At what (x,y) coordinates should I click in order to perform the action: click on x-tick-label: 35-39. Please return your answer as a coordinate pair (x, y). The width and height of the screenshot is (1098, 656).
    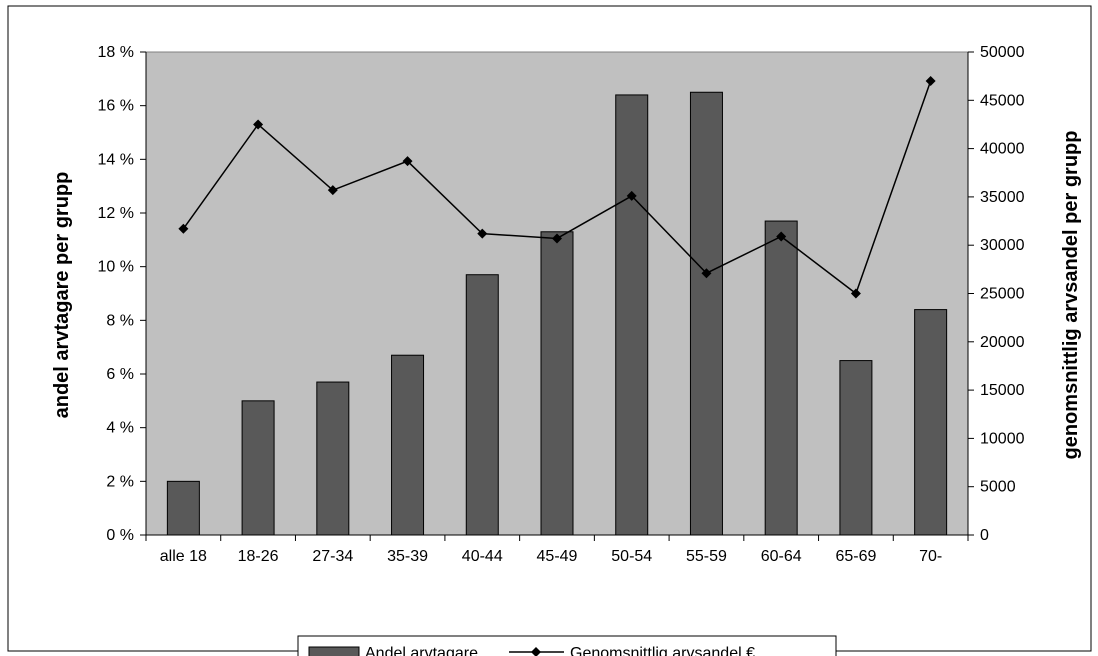
    Looking at the image, I should click on (407, 556).